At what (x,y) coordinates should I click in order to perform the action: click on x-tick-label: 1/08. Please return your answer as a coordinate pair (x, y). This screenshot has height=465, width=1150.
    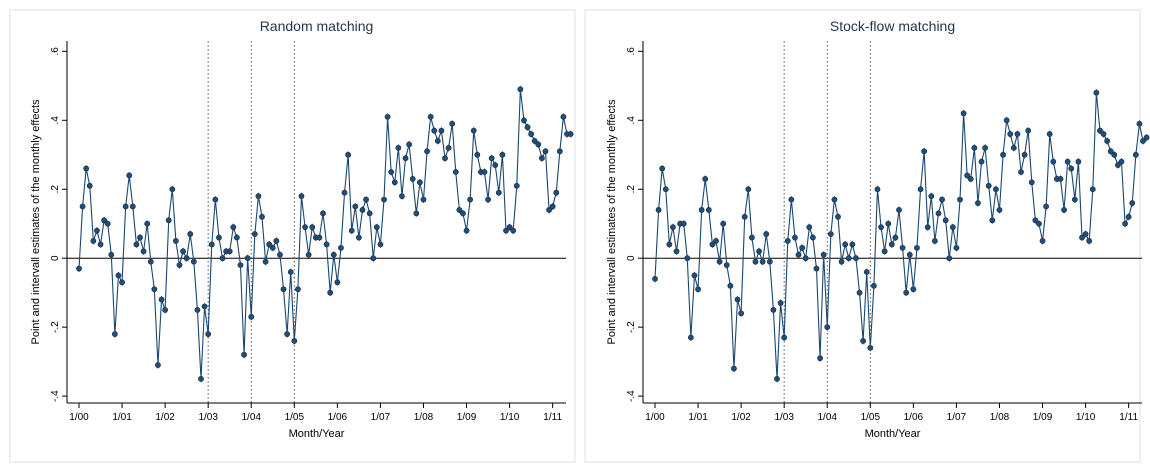
    Looking at the image, I should click on (1000, 417).